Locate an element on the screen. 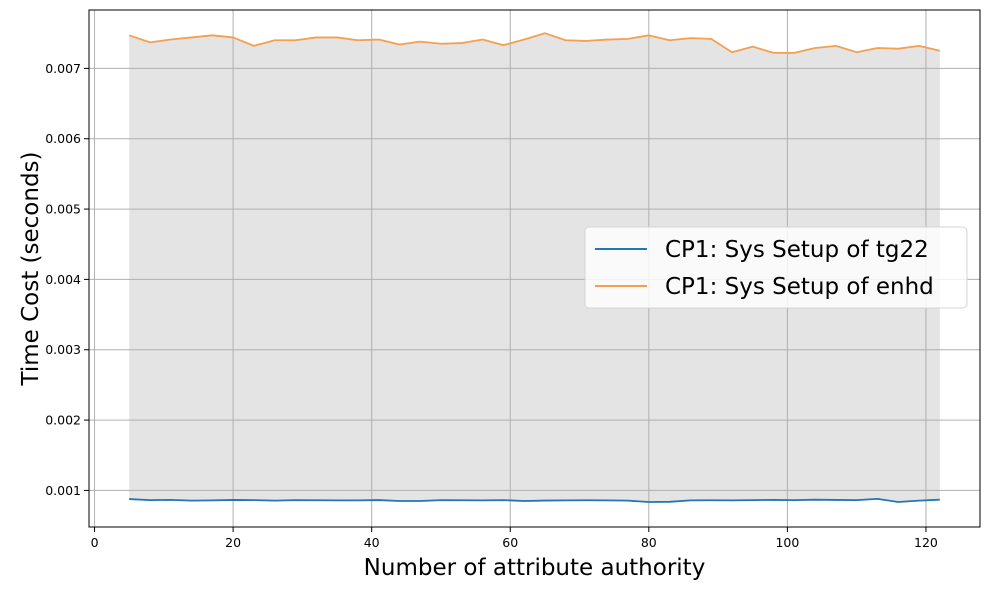 The width and height of the screenshot is (989, 590). x-tick-label: 80 is located at coordinates (649, 542).